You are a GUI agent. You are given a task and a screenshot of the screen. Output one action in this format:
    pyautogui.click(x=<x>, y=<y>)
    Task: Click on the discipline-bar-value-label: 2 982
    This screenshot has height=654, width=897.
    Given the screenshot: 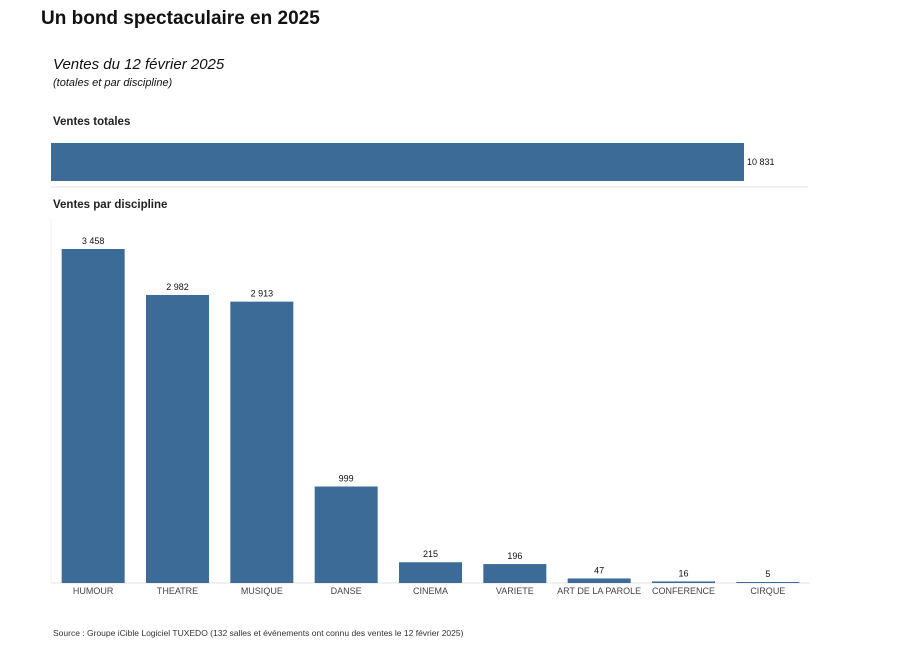 What is the action you would take?
    pyautogui.click(x=177, y=287)
    